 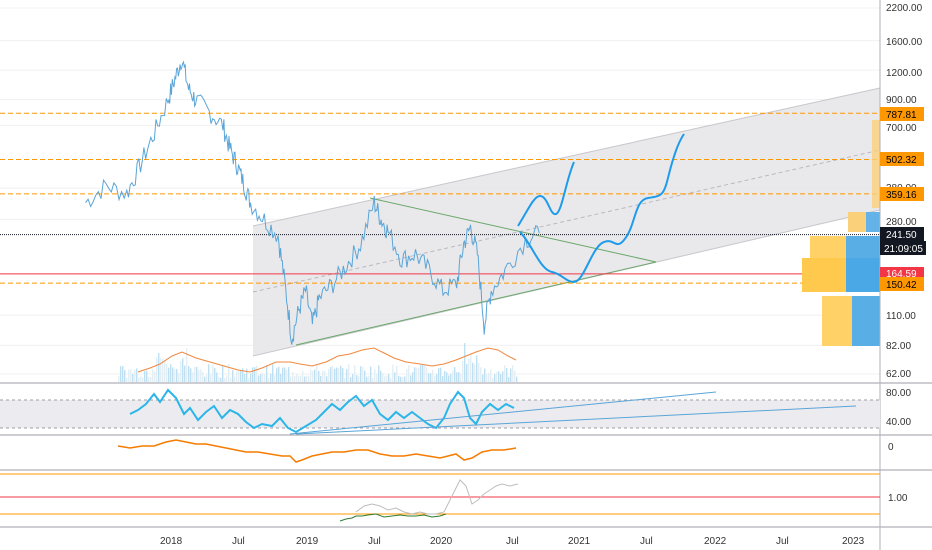 What do you see at coordinates (307, 541) in the screenshot?
I see `x-tick-label: 2019` at bounding box center [307, 541].